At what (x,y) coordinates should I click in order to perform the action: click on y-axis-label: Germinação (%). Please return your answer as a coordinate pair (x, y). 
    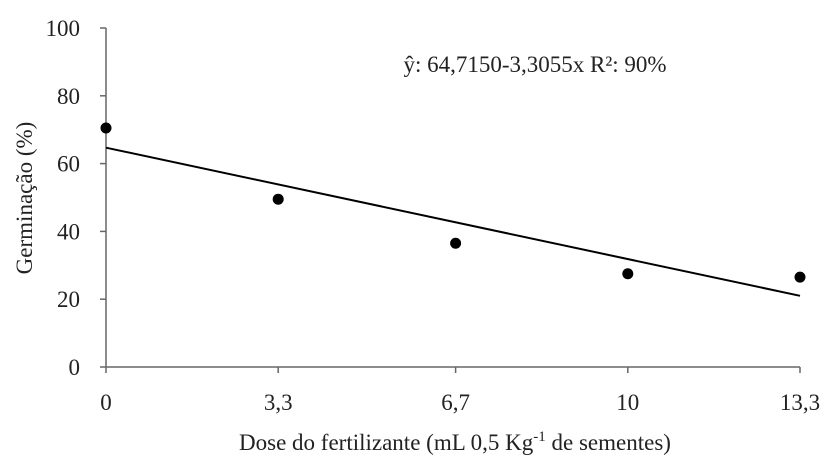
    Looking at the image, I should click on (24, 198).